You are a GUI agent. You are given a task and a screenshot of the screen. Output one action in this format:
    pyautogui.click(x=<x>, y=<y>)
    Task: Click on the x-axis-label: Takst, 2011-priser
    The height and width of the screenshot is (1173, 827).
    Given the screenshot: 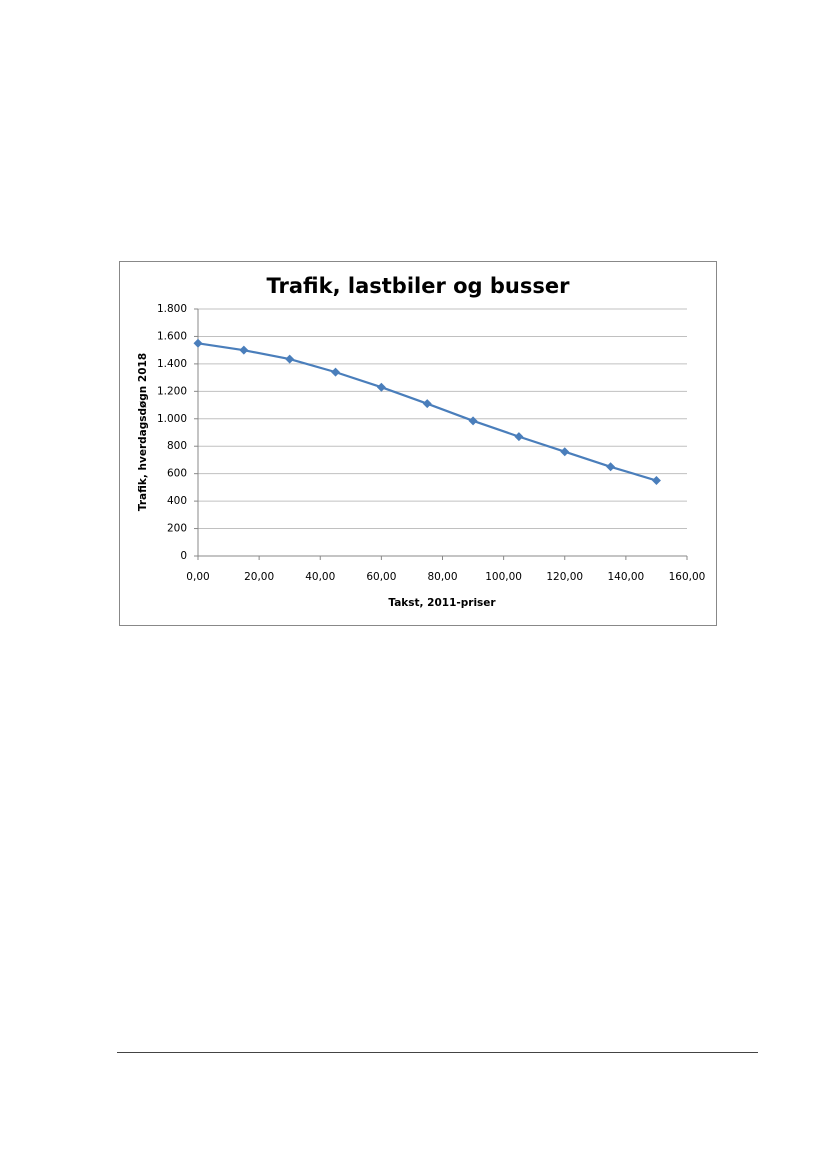 What is the action you would take?
    pyautogui.click(x=442, y=603)
    